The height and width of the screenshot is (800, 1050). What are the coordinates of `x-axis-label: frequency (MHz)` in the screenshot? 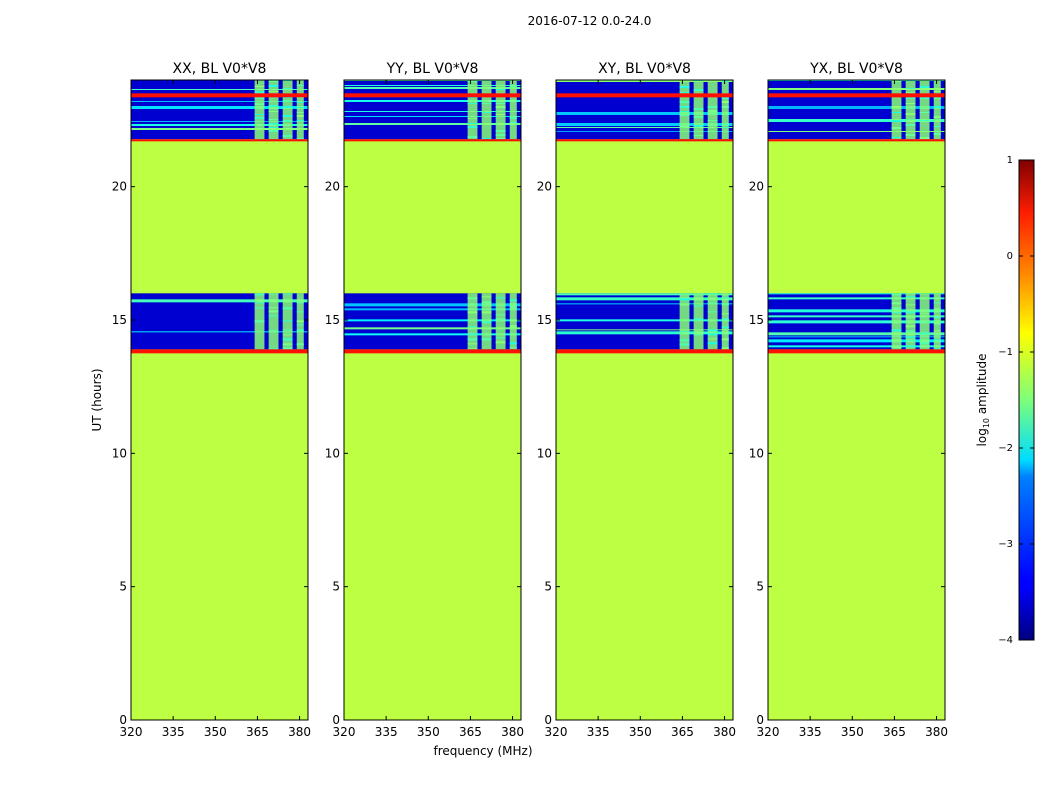 It's located at (482, 751).